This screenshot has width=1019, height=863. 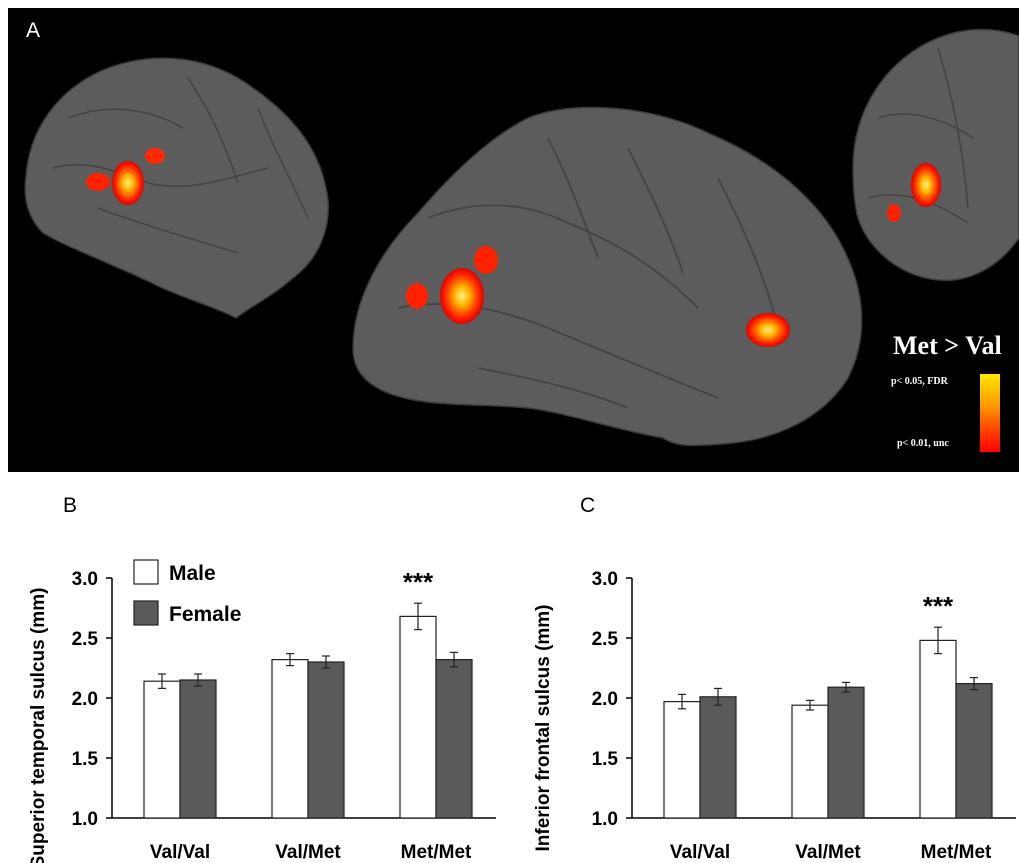 I want to click on contrast-title: Met > Val, so click(x=947, y=345).